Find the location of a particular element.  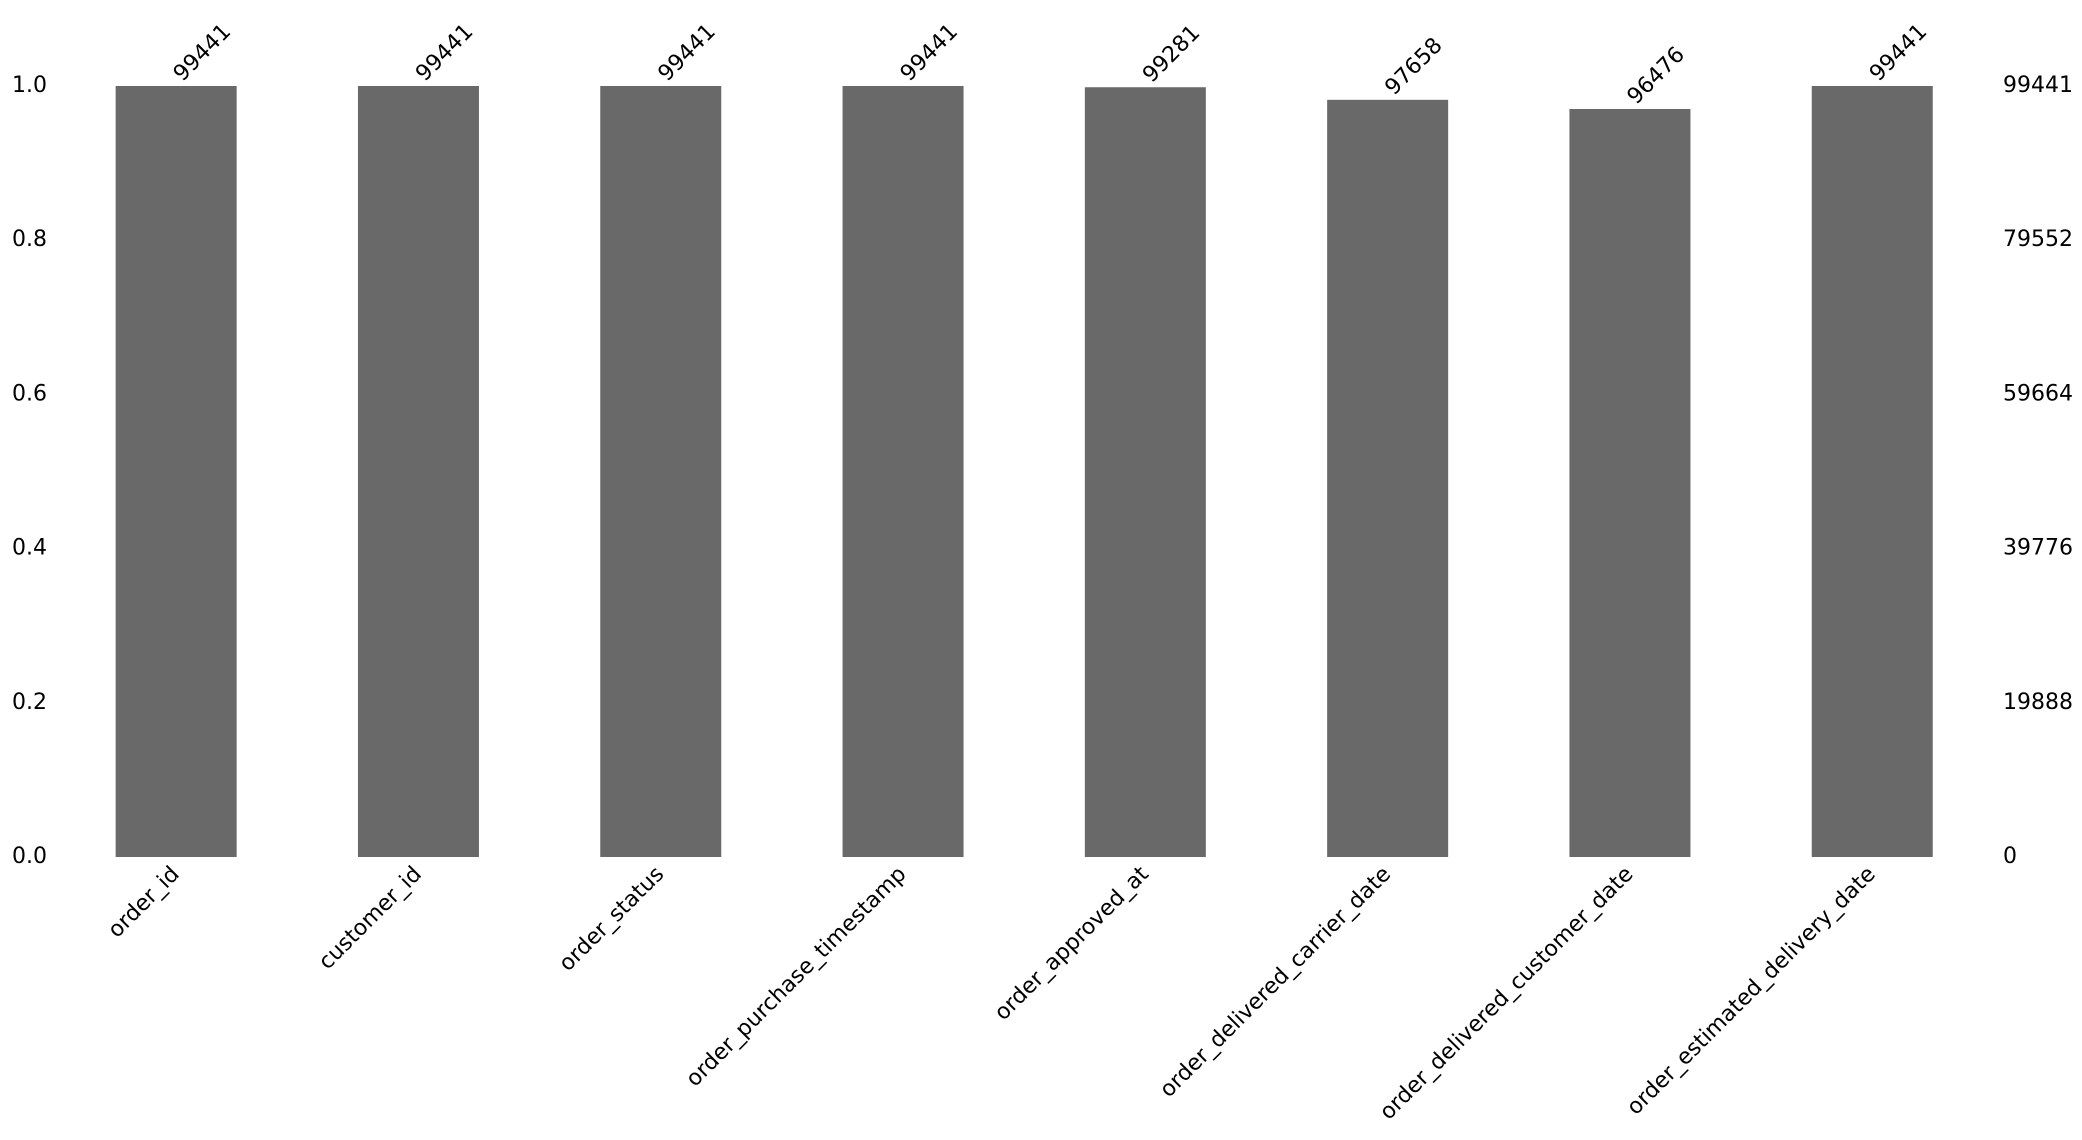

value-label: 99281 is located at coordinates (1171, 54).